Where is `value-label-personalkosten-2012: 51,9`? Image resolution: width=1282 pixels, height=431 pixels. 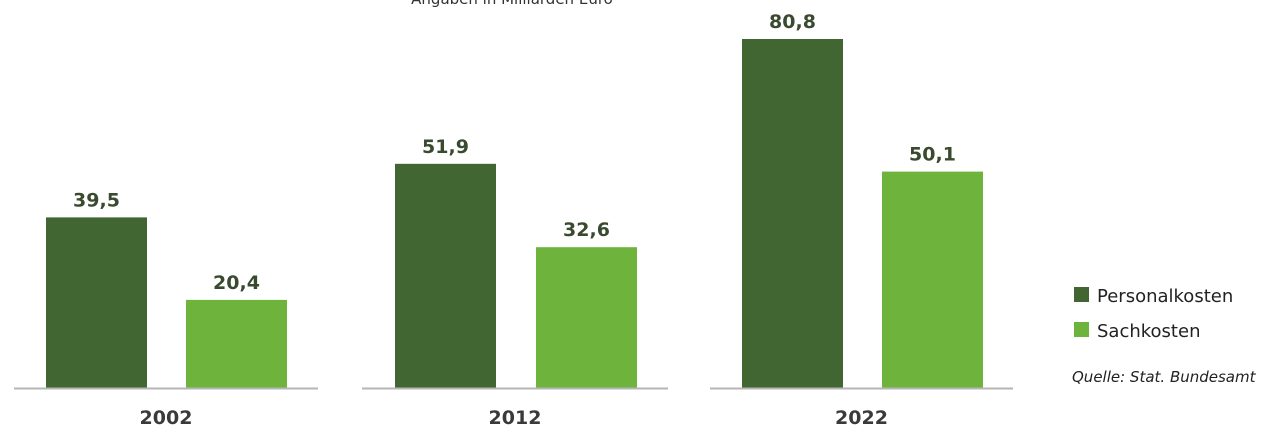 value-label-personalkosten-2012: 51,9 is located at coordinates (445, 147).